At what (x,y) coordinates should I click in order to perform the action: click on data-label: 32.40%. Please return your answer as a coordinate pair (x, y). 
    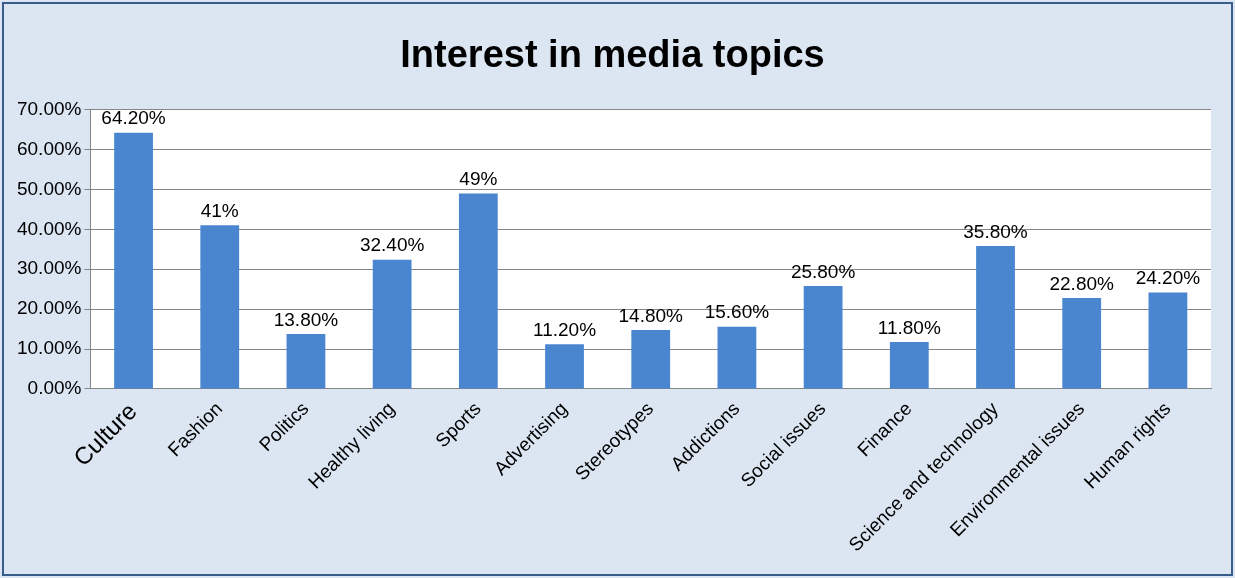
    Looking at the image, I should click on (392, 245).